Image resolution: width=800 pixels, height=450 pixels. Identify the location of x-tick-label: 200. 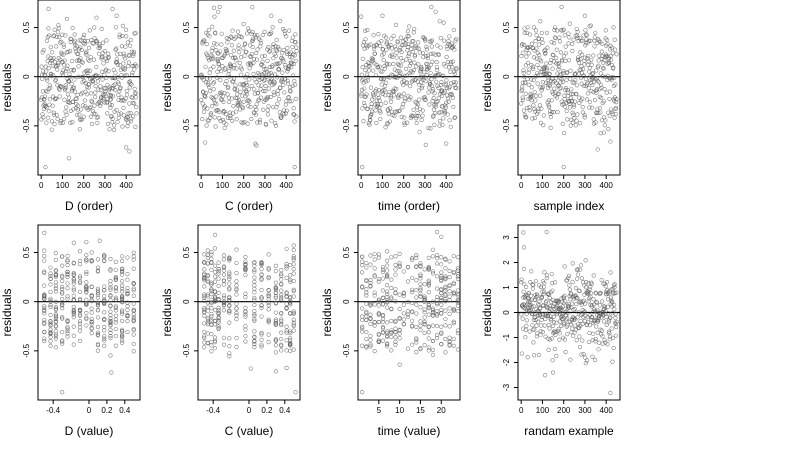
(244, 185).